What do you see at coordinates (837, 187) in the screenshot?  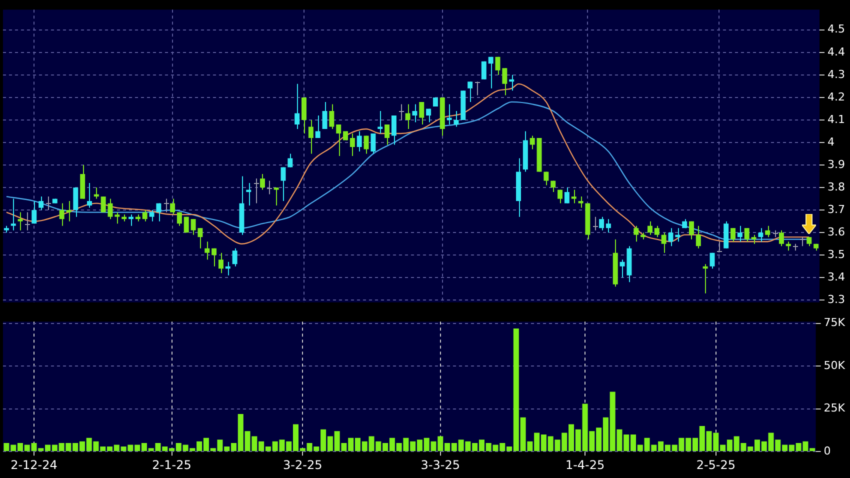 I see `y-tick-label: 3.8` at bounding box center [837, 187].